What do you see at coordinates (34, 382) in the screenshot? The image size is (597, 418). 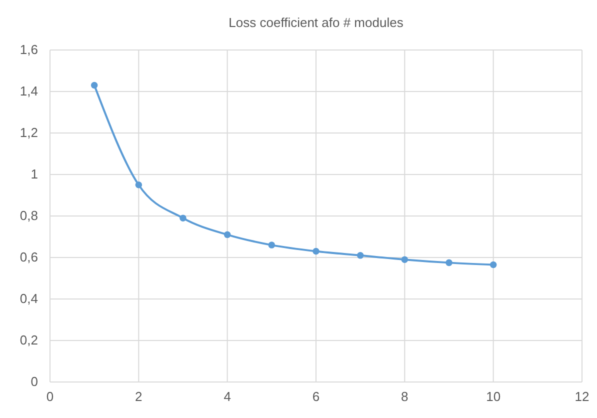 I see `y-tick-label: 0` at bounding box center [34, 382].